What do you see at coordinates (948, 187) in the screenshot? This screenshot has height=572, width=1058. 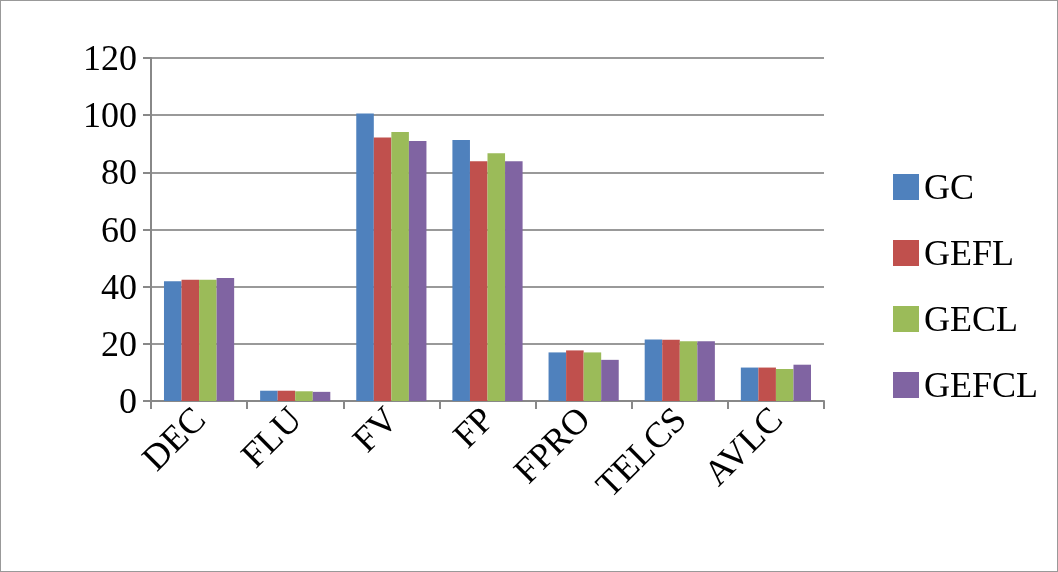 I see `legend-label: GC` at bounding box center [948, 187].